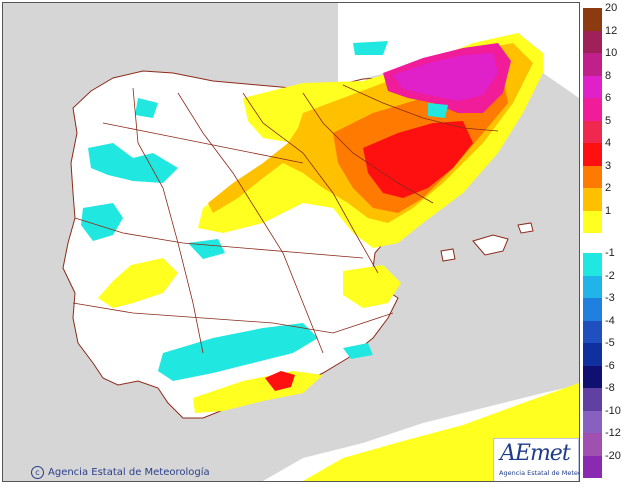 The height and width of the screenshot is (500, 630). Describe the element at coordinates (610, 275) in the screenshot. I see `legend-negative-label: -2` at that location.